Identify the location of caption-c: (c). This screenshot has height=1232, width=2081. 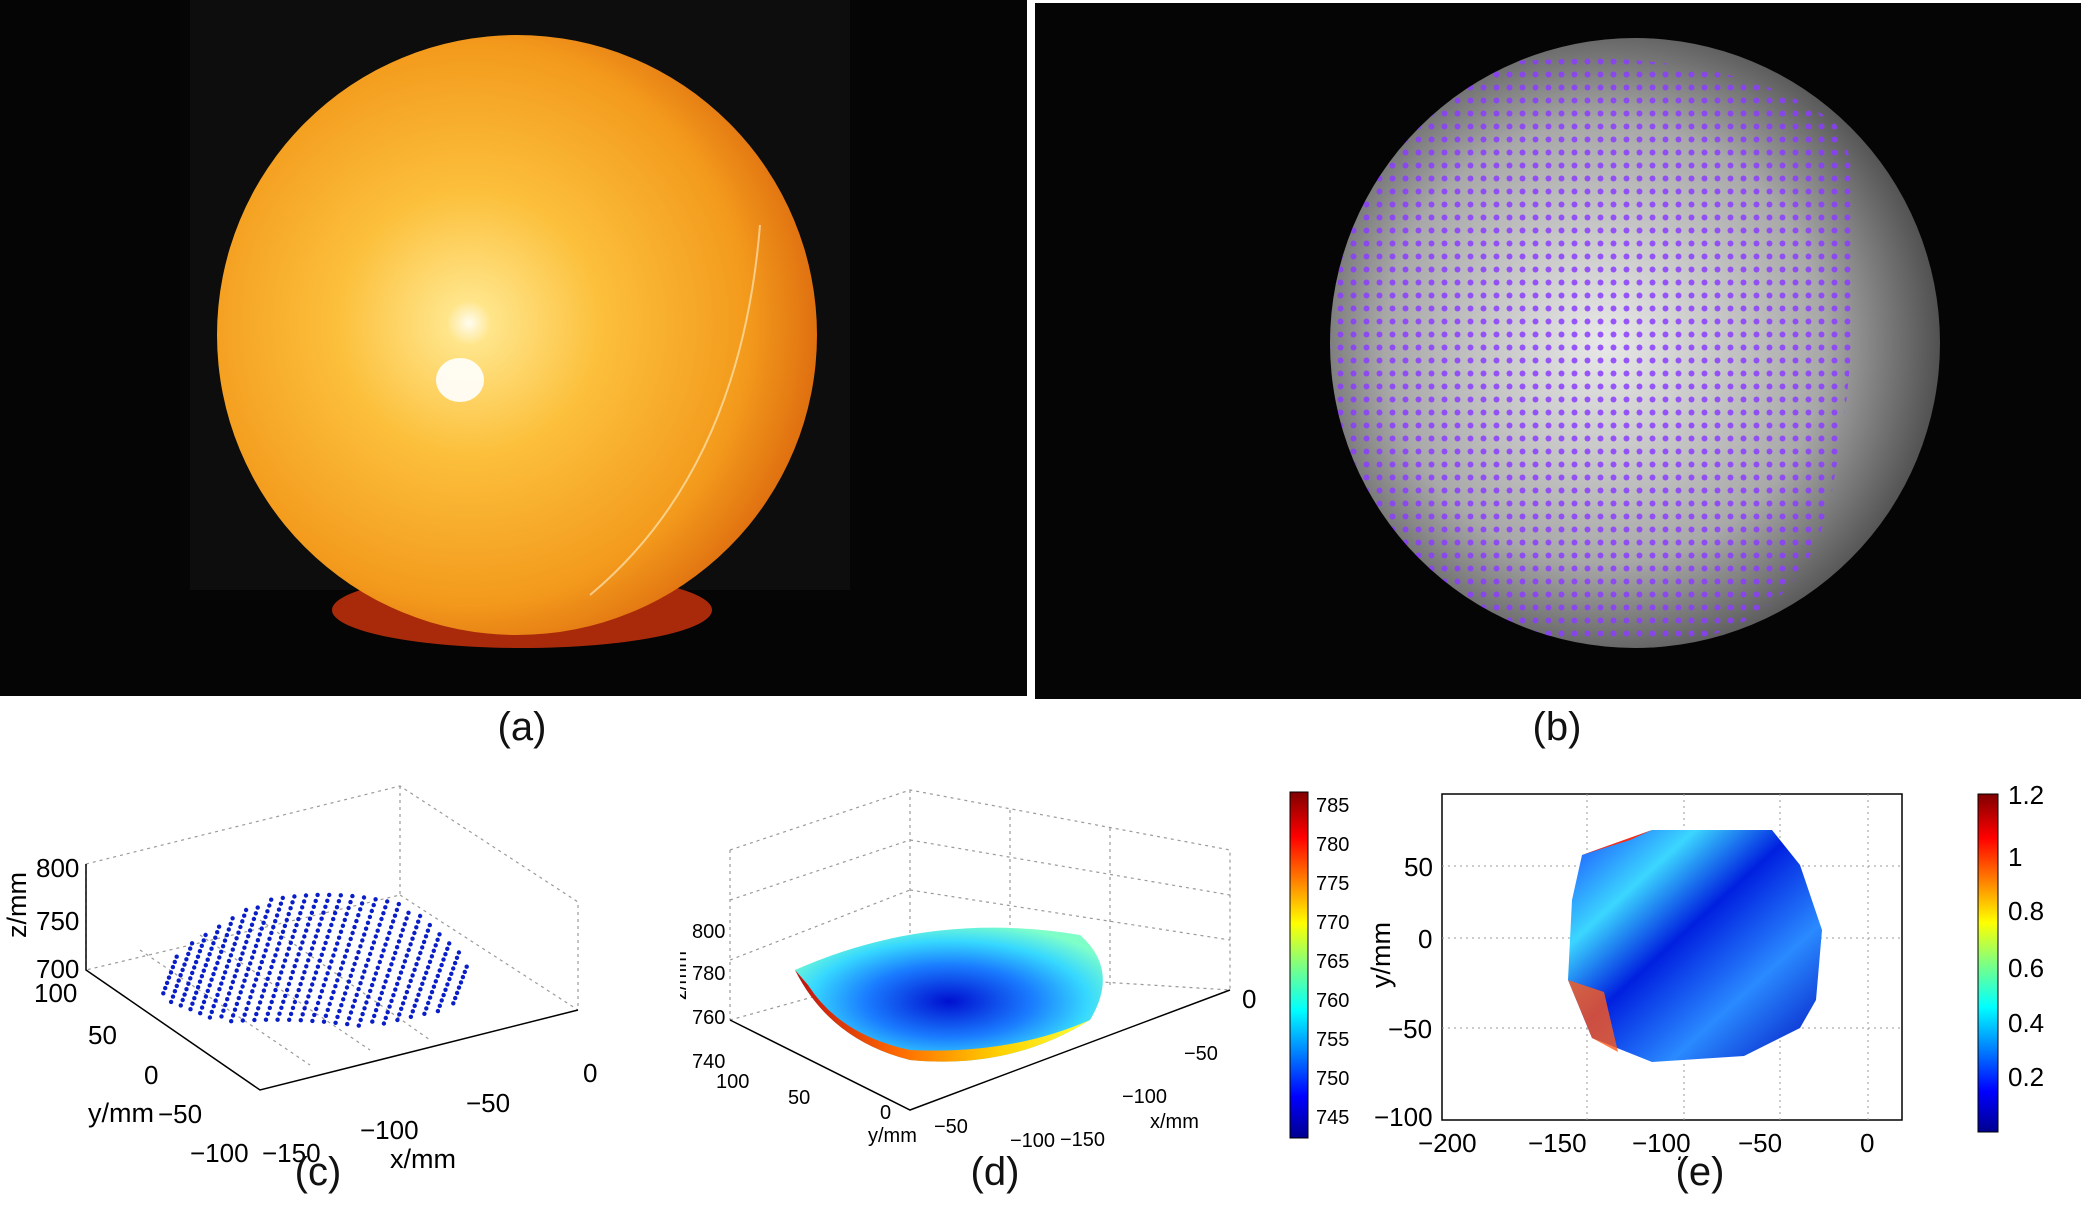
(318, 1172).